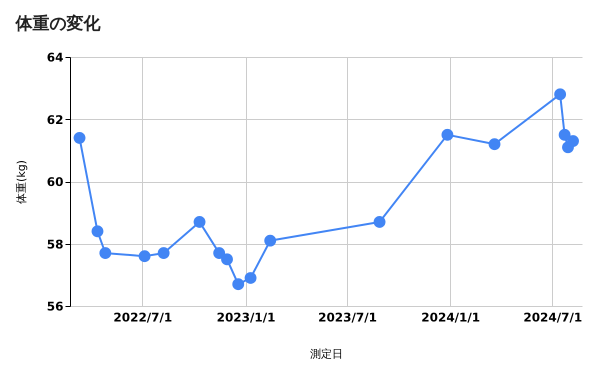 This screenshot has width=600, height=371. What do you see at coordinates (21, 182) in the screenshot?
I see `y-axis-title: 体重(kg)` at bounding box center [21, 182].